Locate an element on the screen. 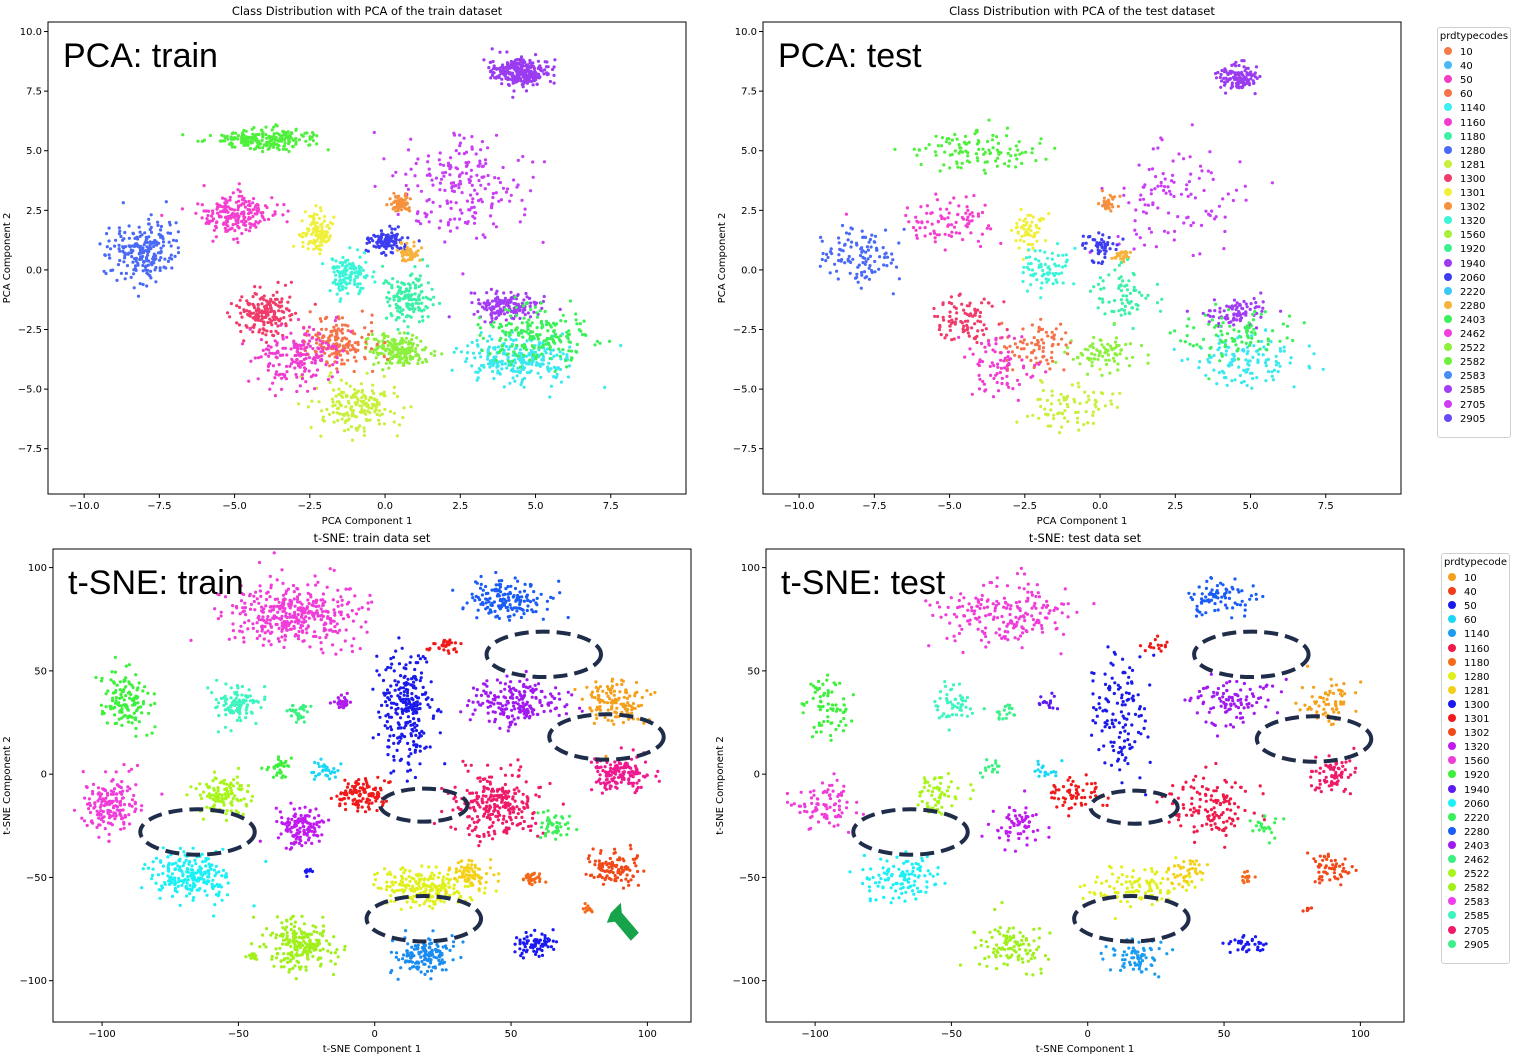 Image resolution: width=1515 pixels, height=1059 pixels. panel-overlay-label: PCA: train is located at coordinates (140, 56).